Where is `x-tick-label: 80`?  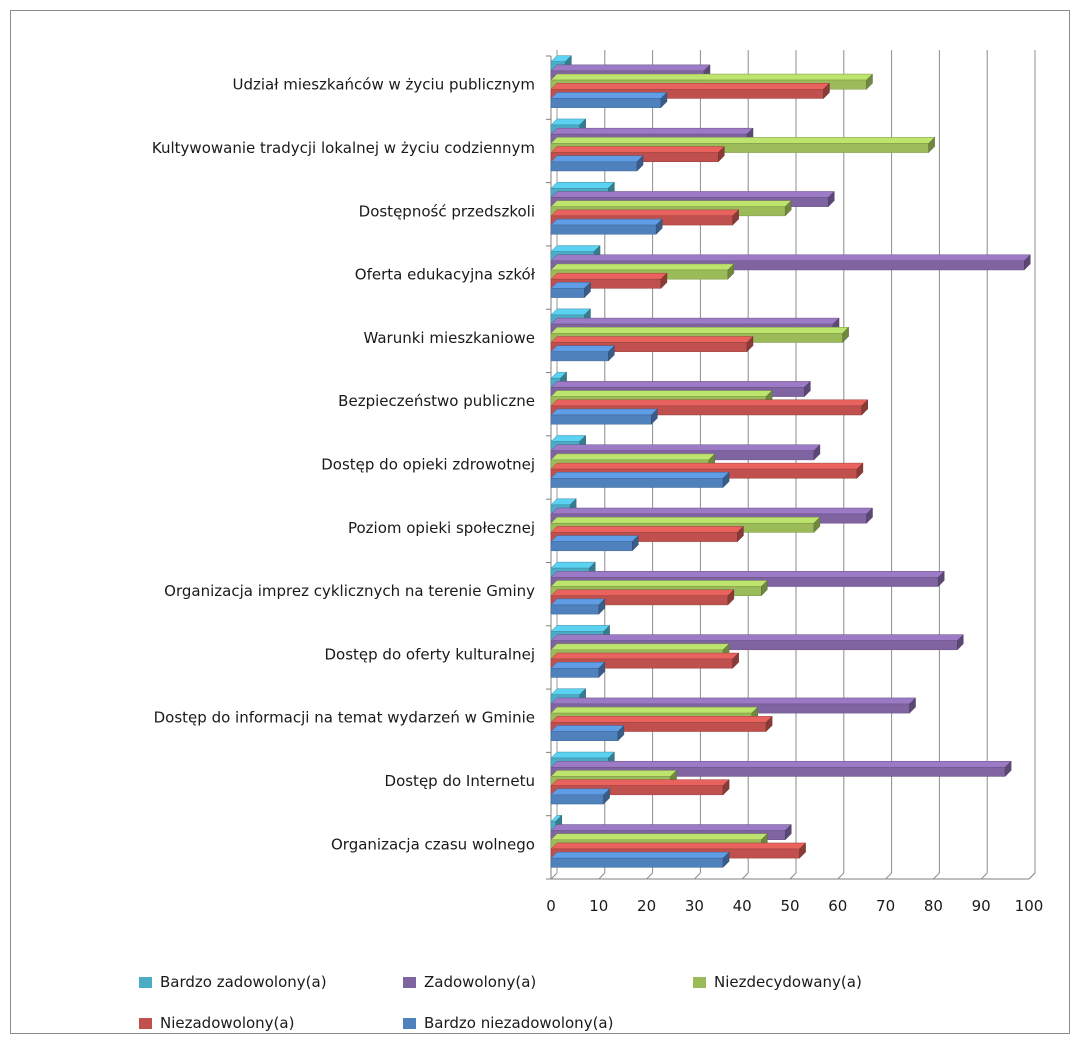
x-tick-label: 80 is located at coordinates (933, 906).